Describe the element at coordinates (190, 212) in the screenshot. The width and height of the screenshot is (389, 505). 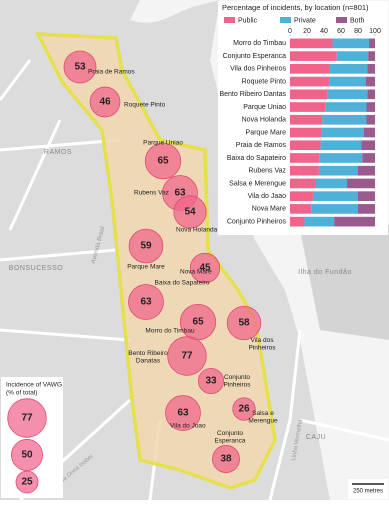
I see `incidence-label: 54` at that location.